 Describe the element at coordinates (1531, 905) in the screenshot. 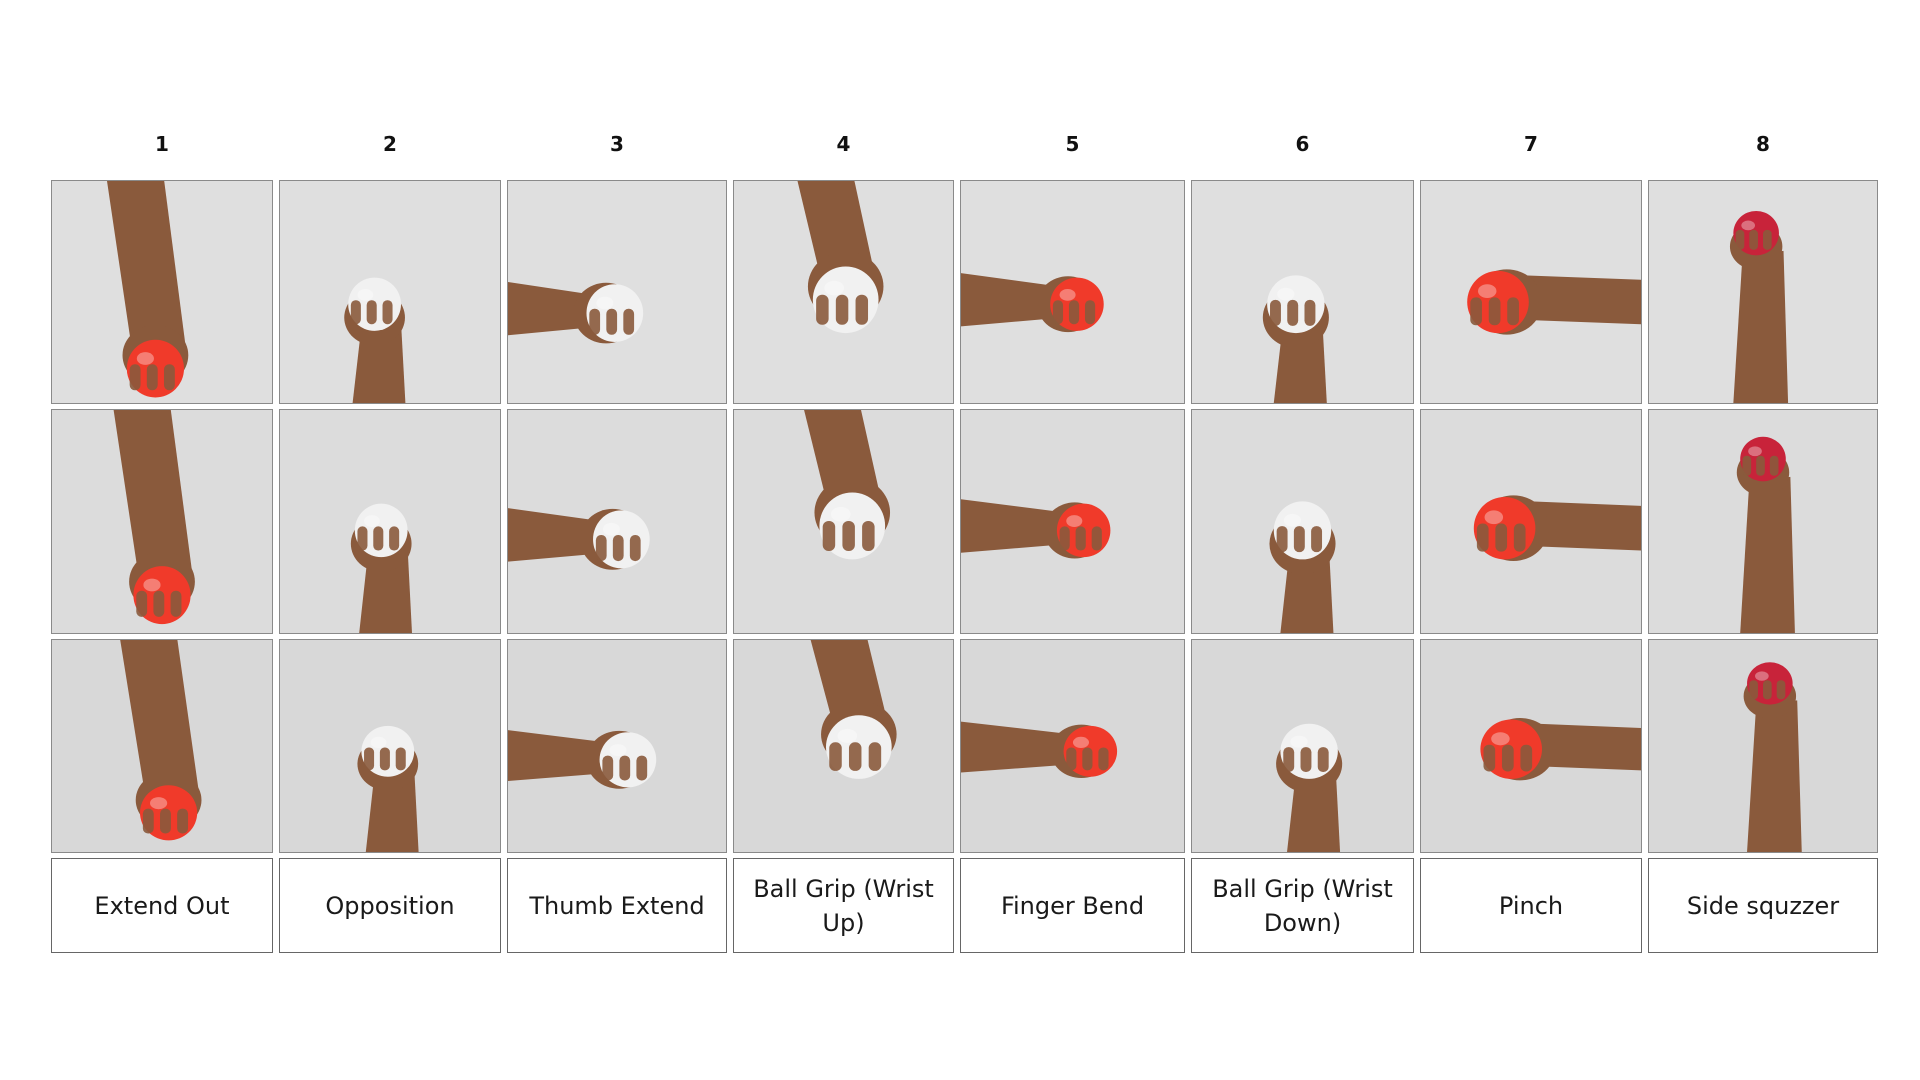

I see `exercise-label: Pinch` at that location.